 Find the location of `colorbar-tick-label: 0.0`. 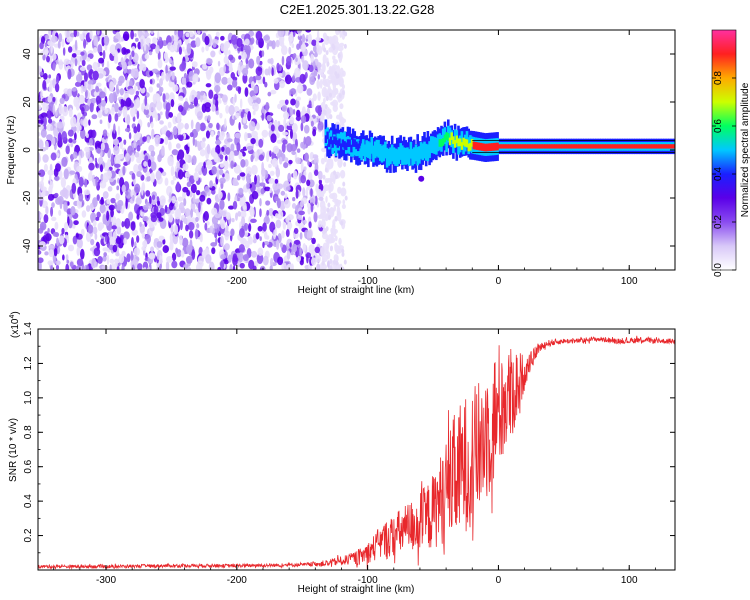

colorbar-tick-label: 0.0 is located at coordinates (718, 270).